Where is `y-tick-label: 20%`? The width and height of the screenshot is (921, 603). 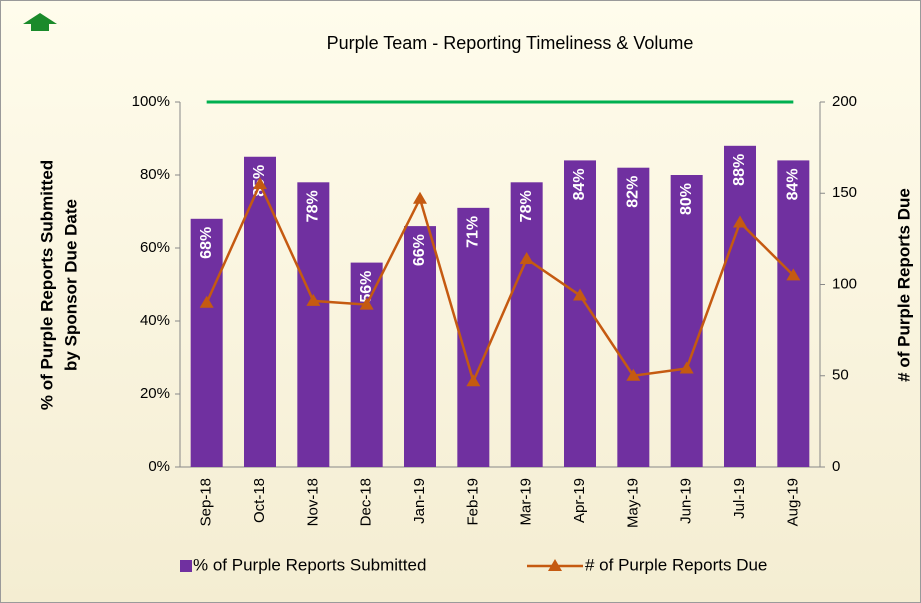 y-tick-label: 20% is located at coordinates (155, 393).